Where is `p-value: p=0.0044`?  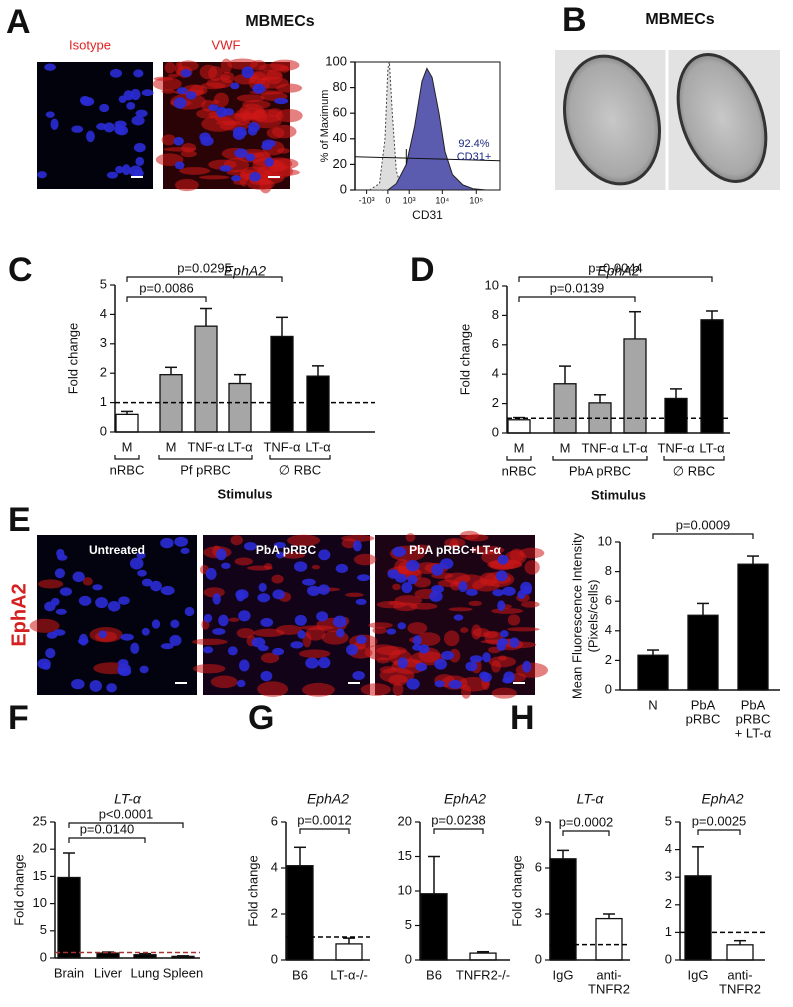
p-value: p=0.0044 is located at coordinates (615, 267).